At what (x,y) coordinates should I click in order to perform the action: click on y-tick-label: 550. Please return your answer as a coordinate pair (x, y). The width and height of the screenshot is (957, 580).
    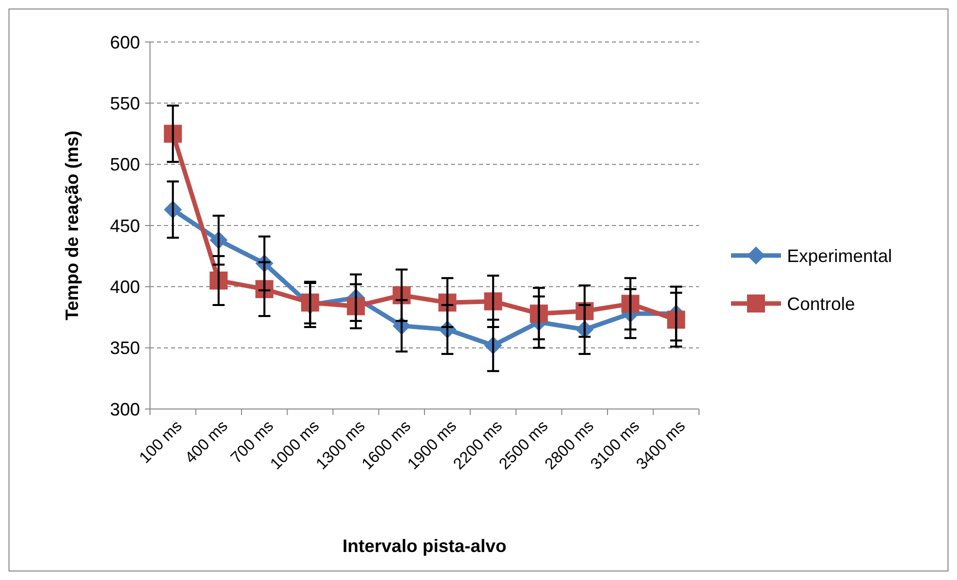
    Looking at the image, I should click on (125, 103).